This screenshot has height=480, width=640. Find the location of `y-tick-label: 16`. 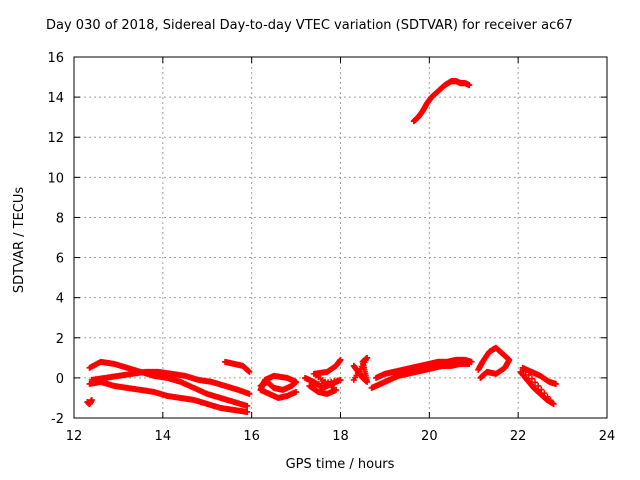

y-tick-label: 16 is located at coordinates (55, 58).